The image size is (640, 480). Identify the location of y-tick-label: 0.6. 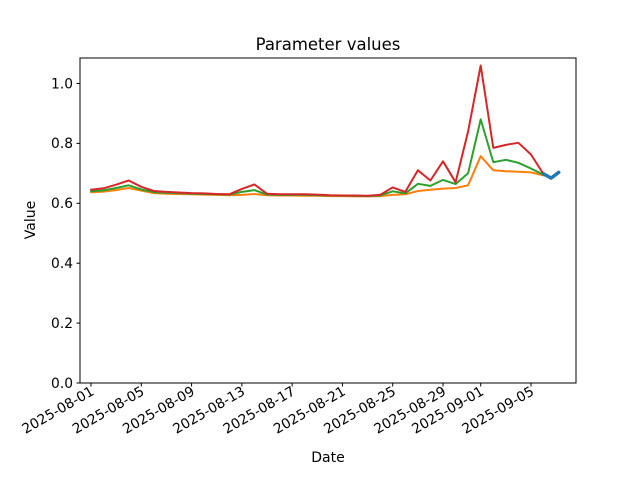
(62, 204).